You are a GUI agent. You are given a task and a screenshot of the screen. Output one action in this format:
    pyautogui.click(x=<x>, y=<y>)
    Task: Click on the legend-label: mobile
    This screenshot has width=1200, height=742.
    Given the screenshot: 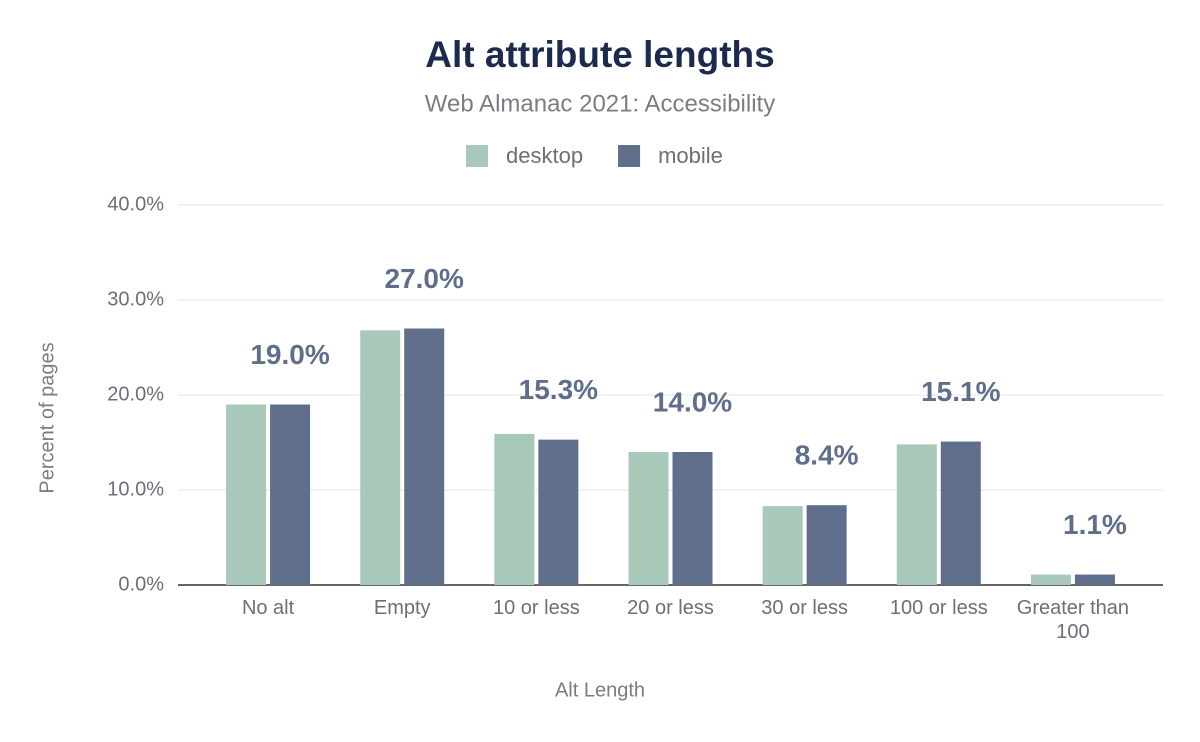 What is the action you would take?
    pyautogui.click(x=690, y=155)
    